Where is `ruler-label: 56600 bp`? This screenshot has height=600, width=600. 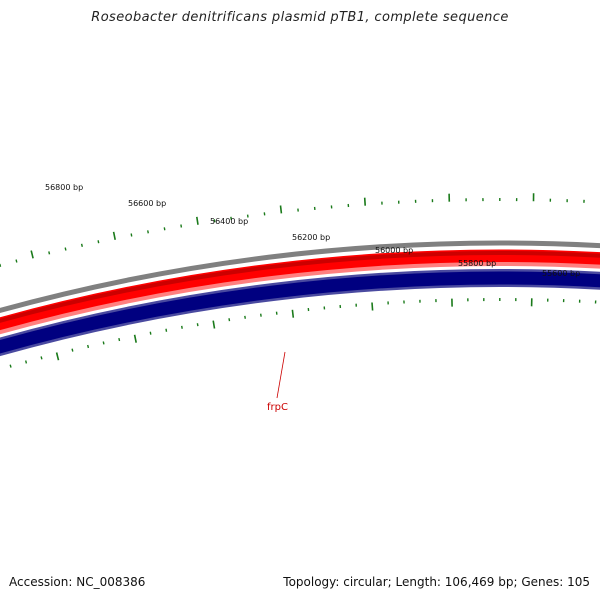 ruler-label: 56600 bp is located at coordinates (147, 203).